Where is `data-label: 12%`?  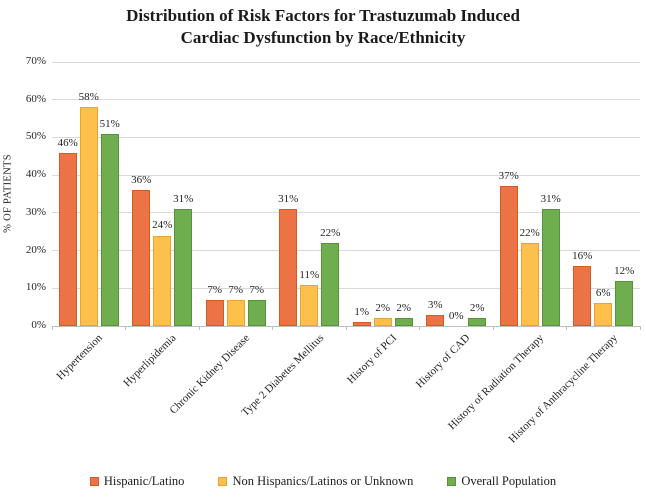
data-label: 12% is located at coordinates (624, 270).